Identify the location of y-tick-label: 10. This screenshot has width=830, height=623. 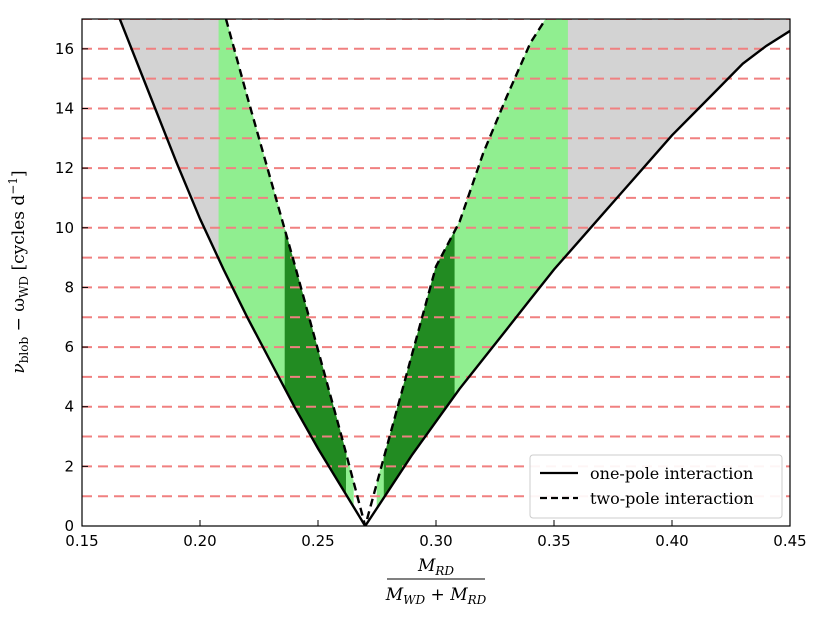
(64, 228).